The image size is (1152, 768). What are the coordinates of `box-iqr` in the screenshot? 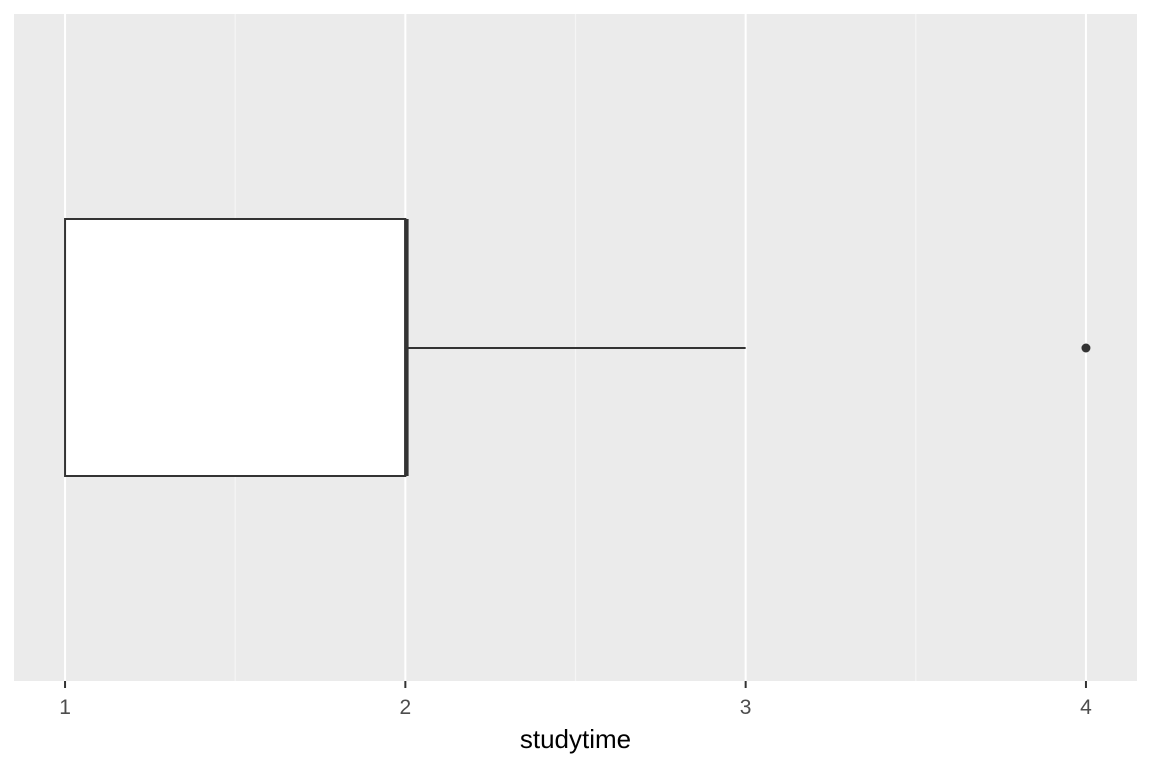 It's located at (235, 347).